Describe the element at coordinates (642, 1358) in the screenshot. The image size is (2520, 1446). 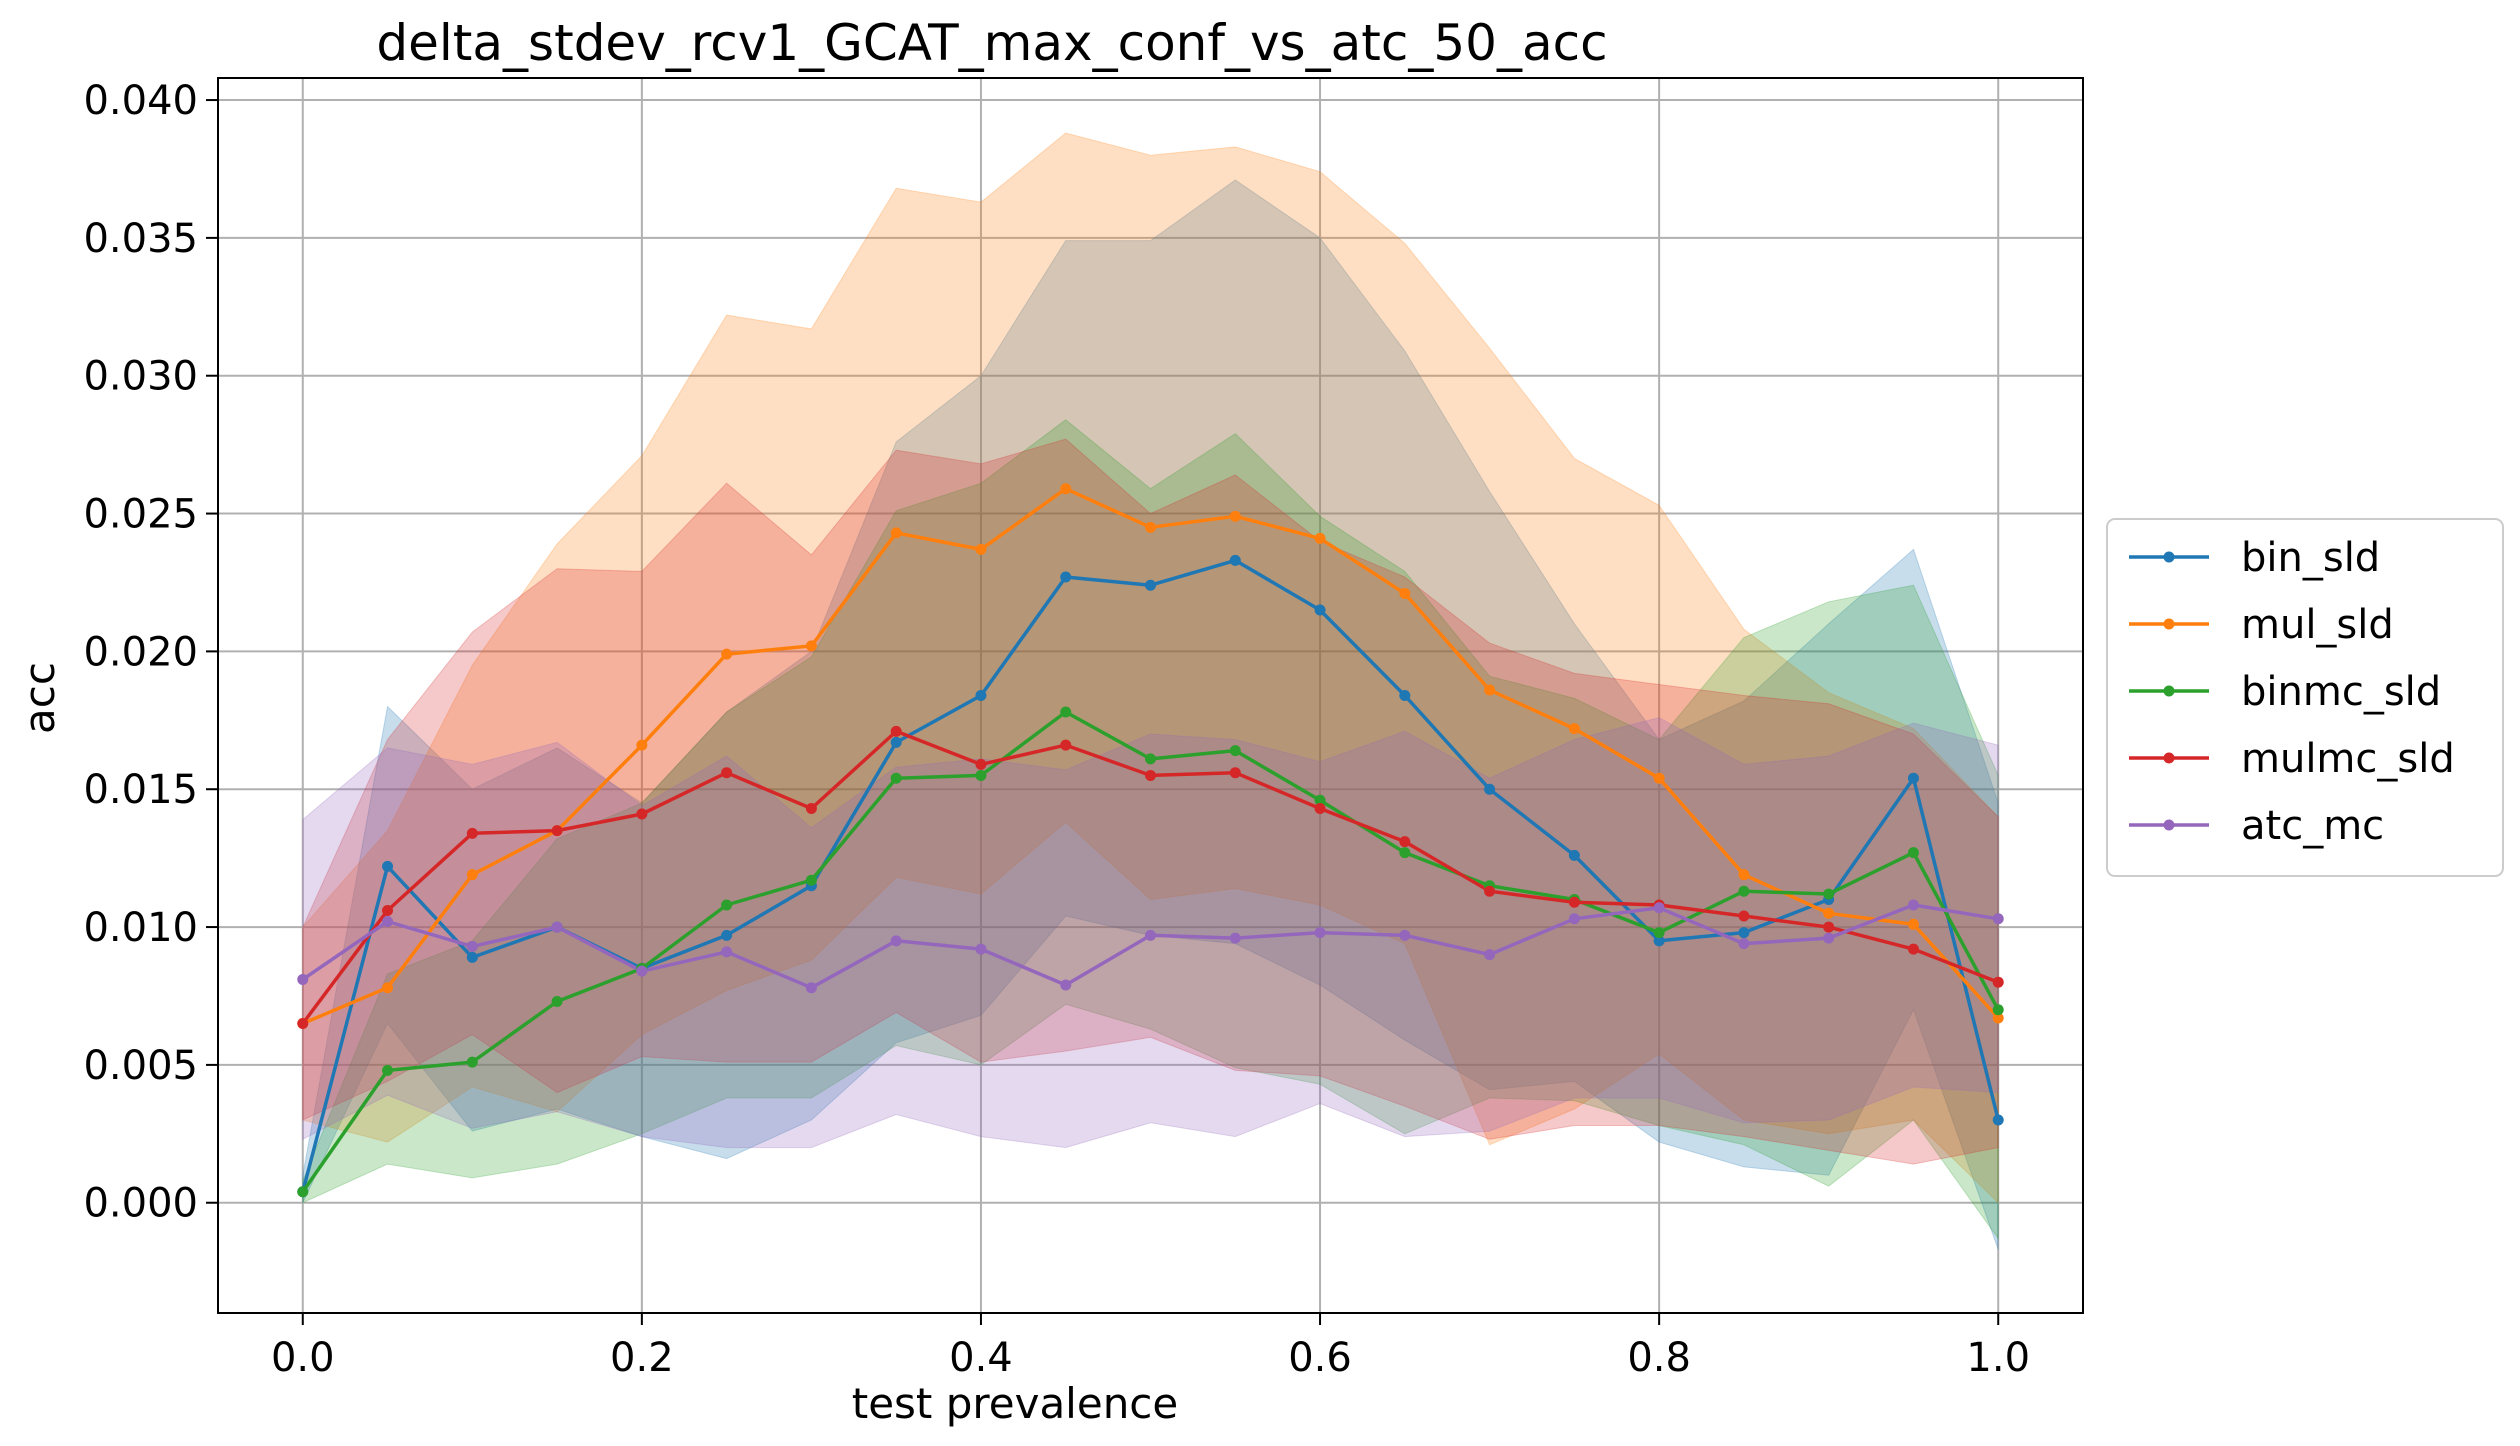
I see `x-tick-label: 0.2` at that location.